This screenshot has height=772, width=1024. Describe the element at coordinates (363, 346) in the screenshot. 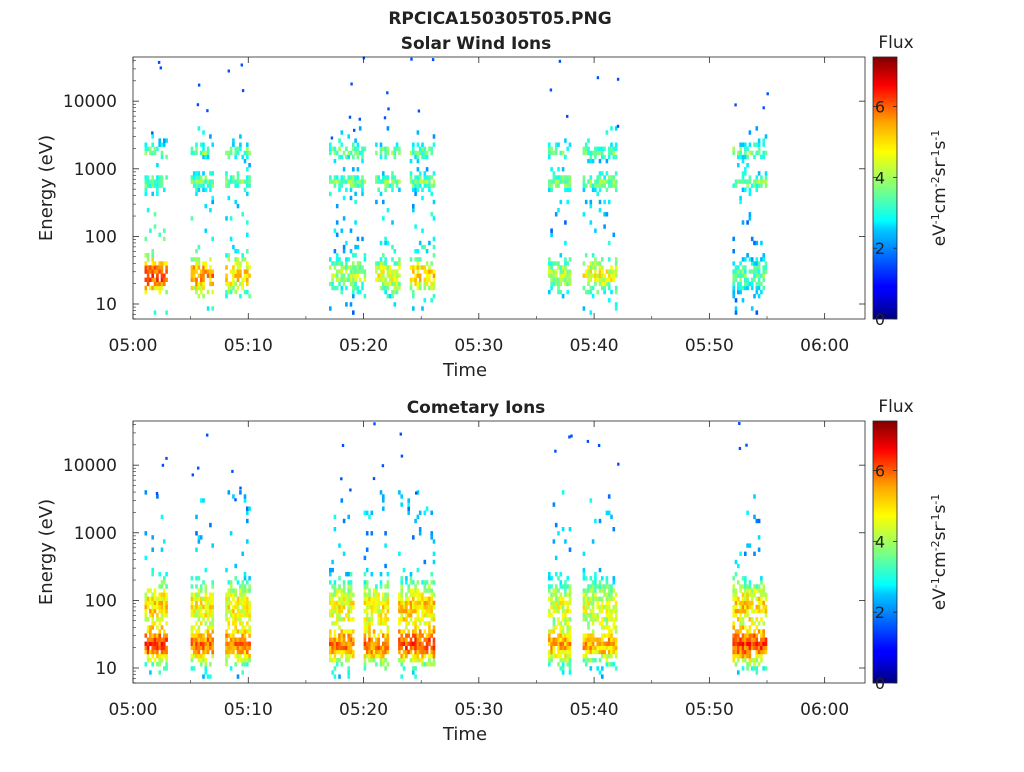

I see `x-tick-label: 05:20` at that location.